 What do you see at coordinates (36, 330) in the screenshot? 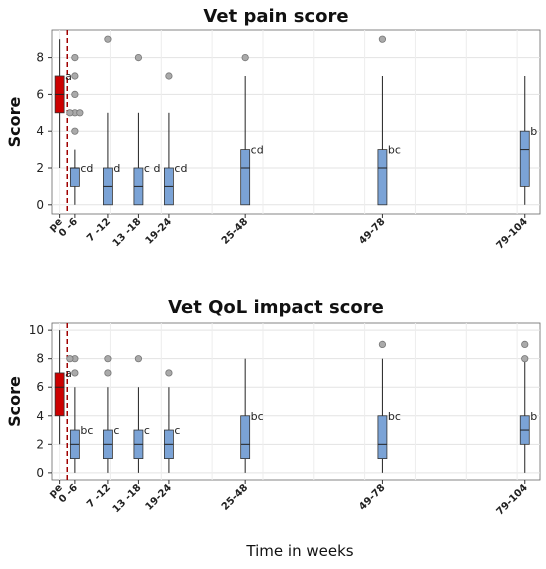
I see `y-tick-label: 10` at bounding box center [36, 330].